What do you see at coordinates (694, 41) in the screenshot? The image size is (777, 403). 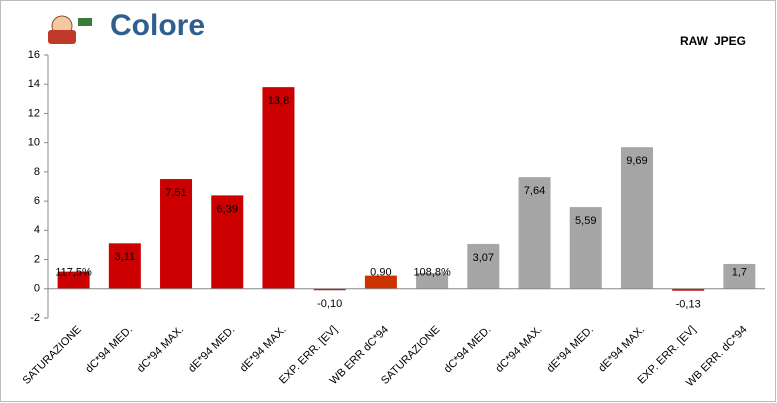 I see `legend-entry: RAW` at bounding box center [694, 41].